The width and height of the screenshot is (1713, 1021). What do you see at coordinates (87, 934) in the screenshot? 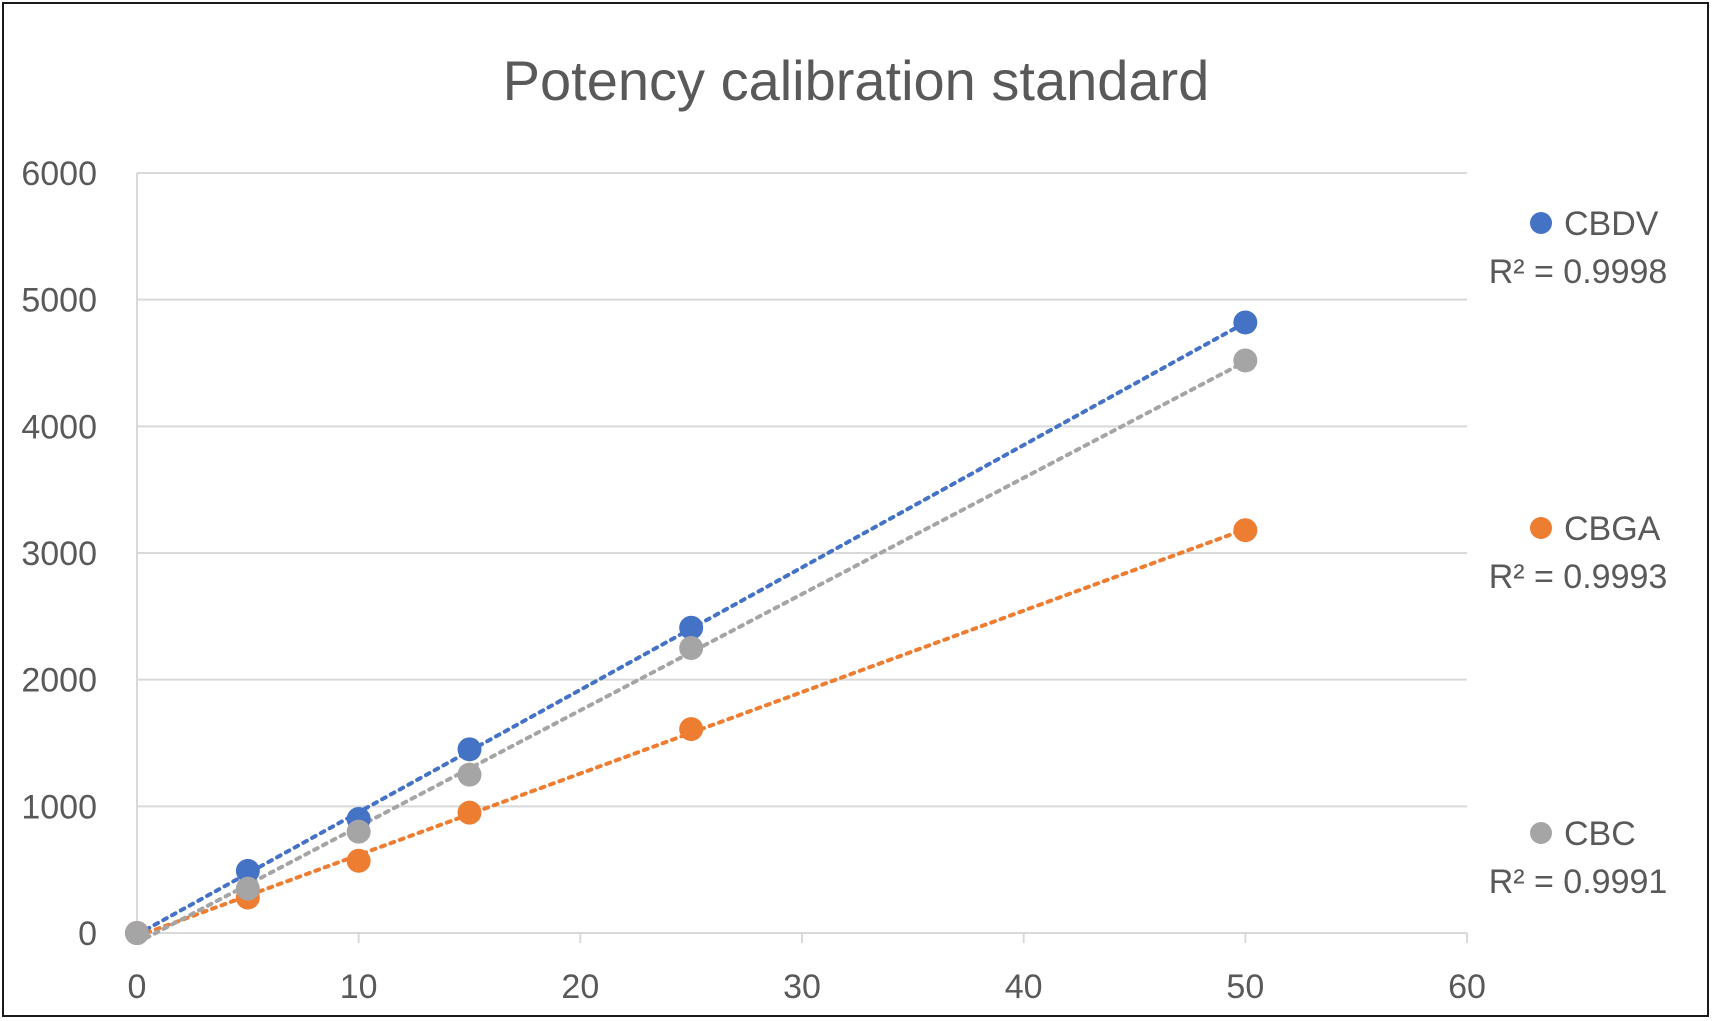
I see `y-tick-label: 0` at bounding box center [87, 934].